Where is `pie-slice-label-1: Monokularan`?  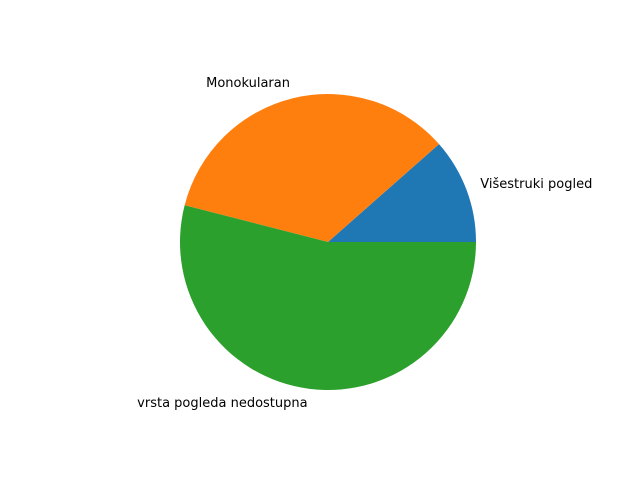
pie-slice-label-1: Monokularan is located at coordinates (248, 83).